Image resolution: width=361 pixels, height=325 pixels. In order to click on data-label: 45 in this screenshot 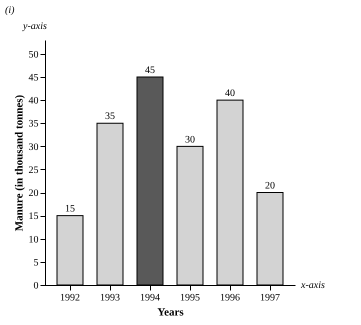, I will do `click(150, 70)`.